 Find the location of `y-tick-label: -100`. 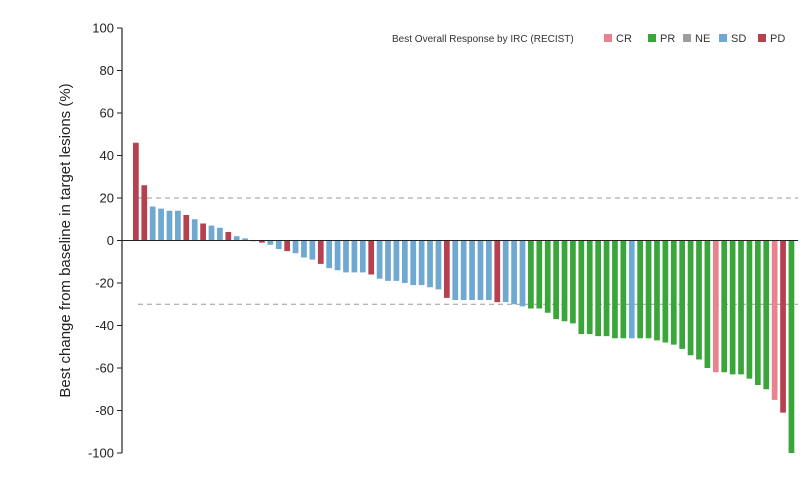

y-tick-label: -100 is located at coordinates (101, 453).